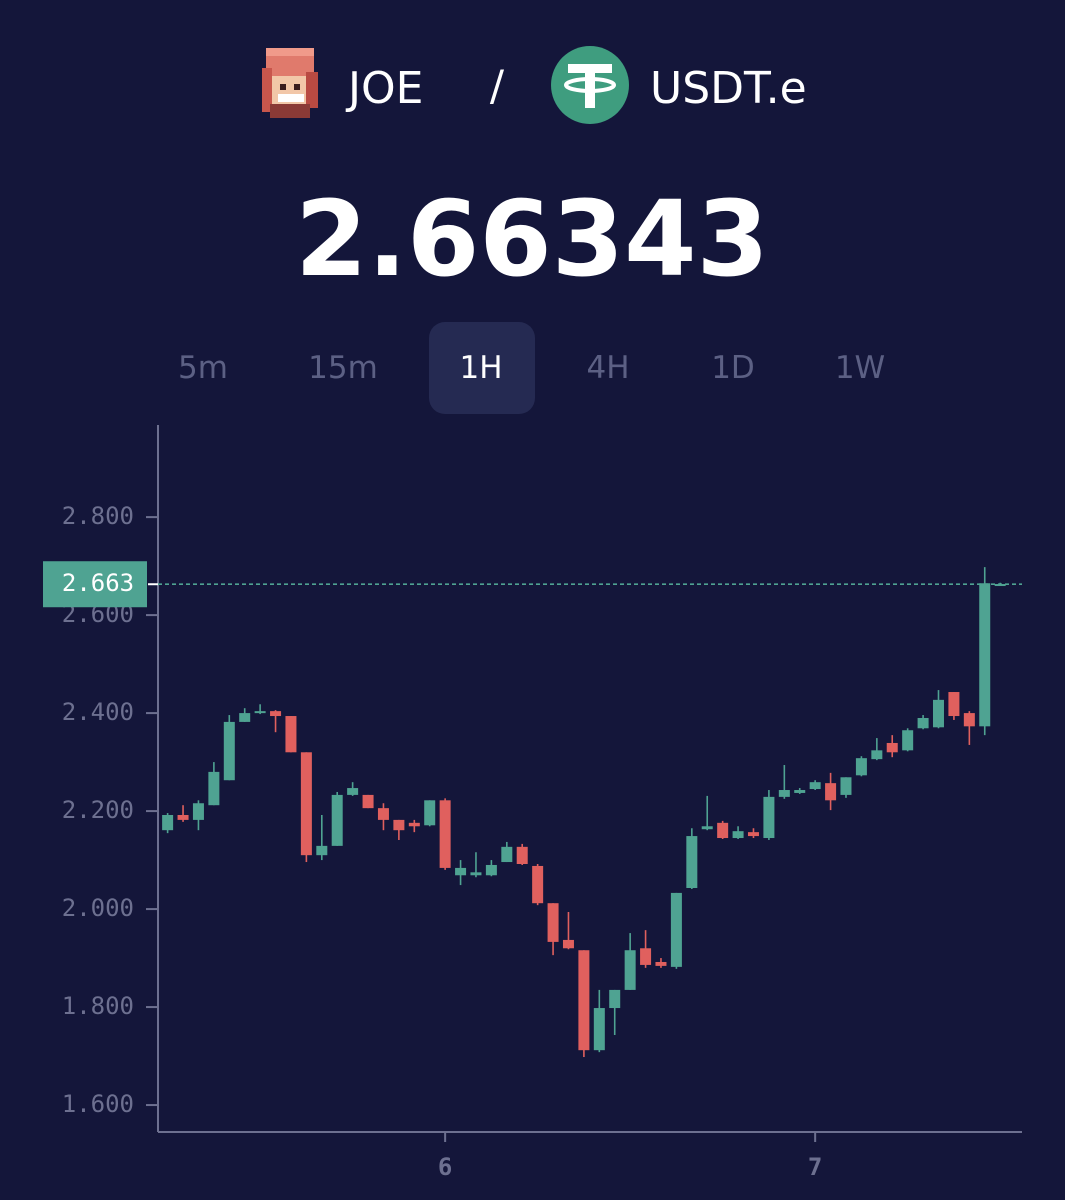  Describe the element at coordinates (98, 1006) in the screenshot. I see `y-tick-label: 1.800` at that location.